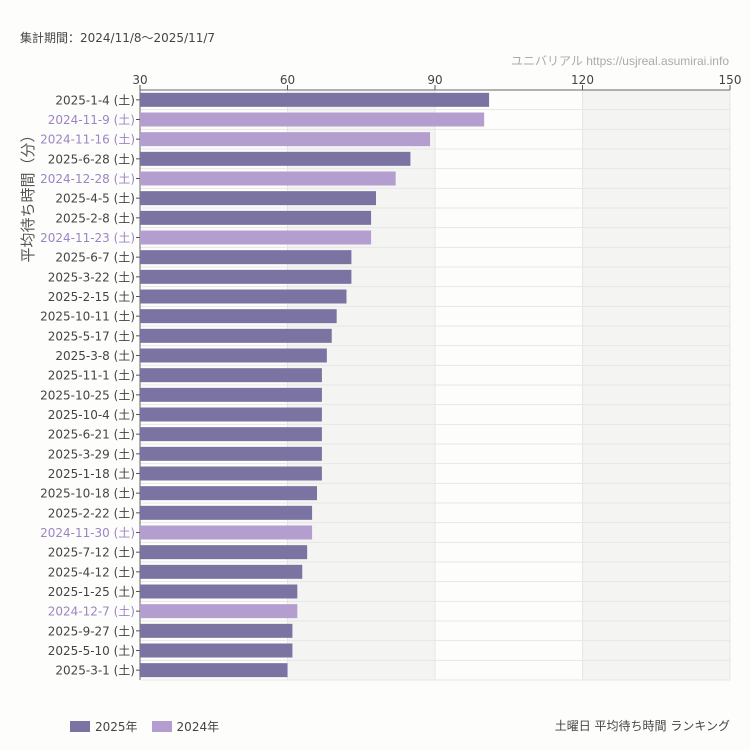 The height and width of the screenshot is (750, 750). I want to click on y-tick-label: 2025-10-4 (土), so click(91, 415).